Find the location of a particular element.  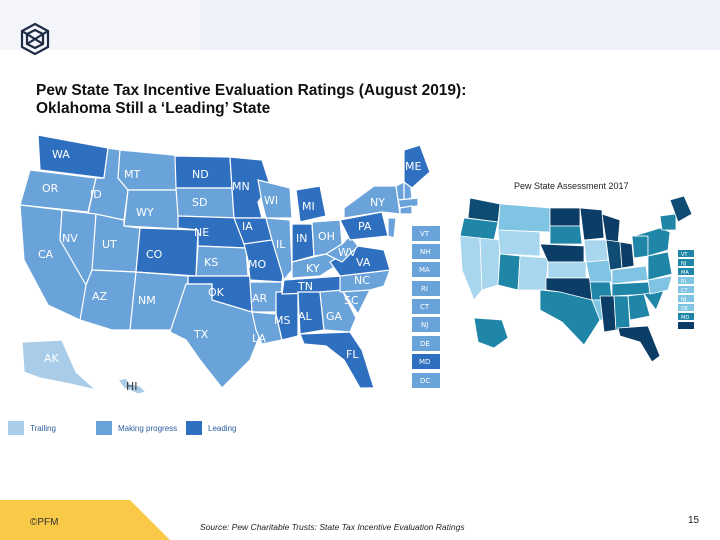

state-label: TN is located at coordinates (305, 286).